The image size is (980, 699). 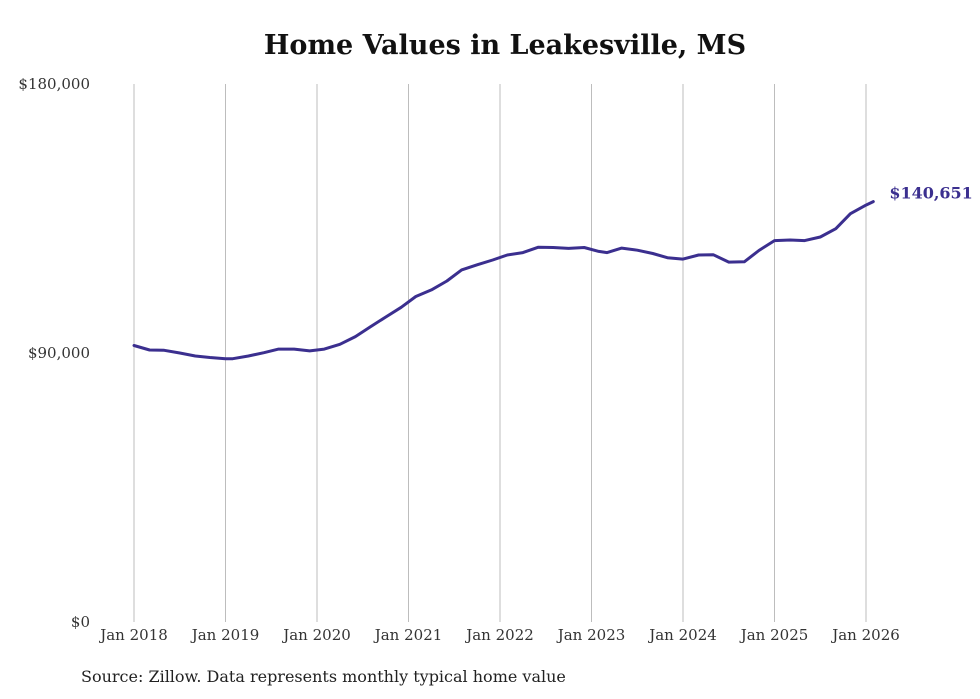 What do you see at coordinates (408, 635) in the screenshot?
I see `x-tick-label: Jan 2021` at bounding box center [408, 635].